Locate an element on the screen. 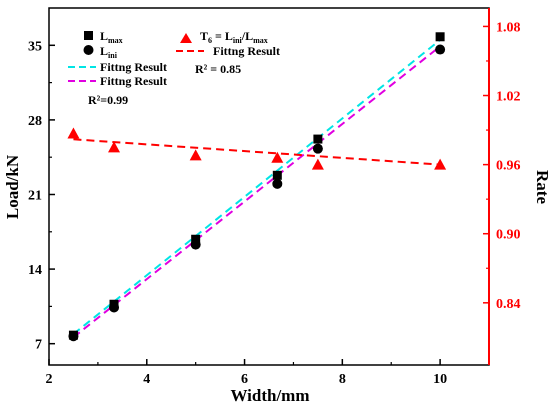 The image size is (550, 412). y-right-axis-ticks: 0.84 0.90 0.96 1.02 1.08 is located at coordinates (502, 166).